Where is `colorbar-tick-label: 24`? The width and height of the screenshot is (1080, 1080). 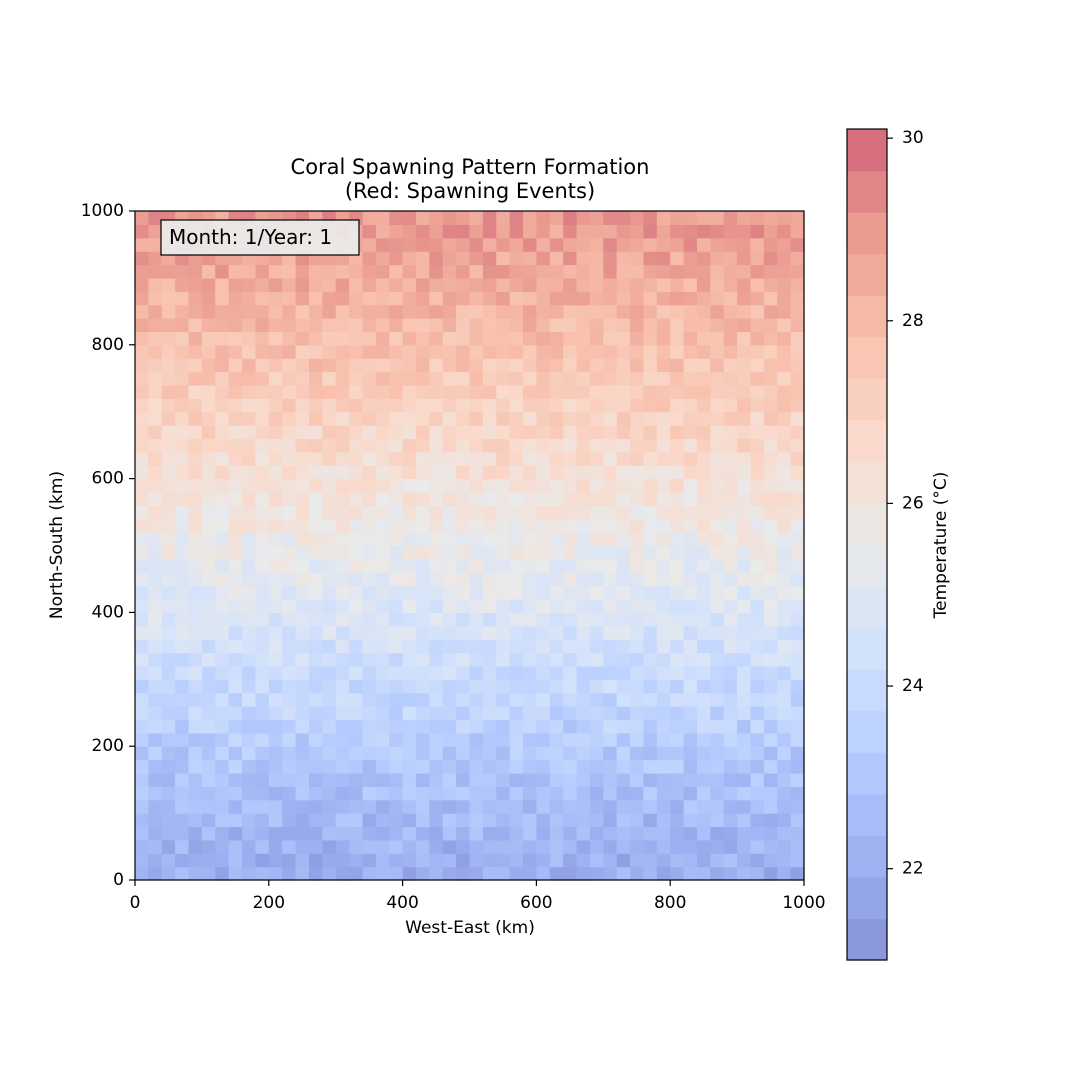
colorbar-tick-label: 24 is located at coordinates (913, 686).